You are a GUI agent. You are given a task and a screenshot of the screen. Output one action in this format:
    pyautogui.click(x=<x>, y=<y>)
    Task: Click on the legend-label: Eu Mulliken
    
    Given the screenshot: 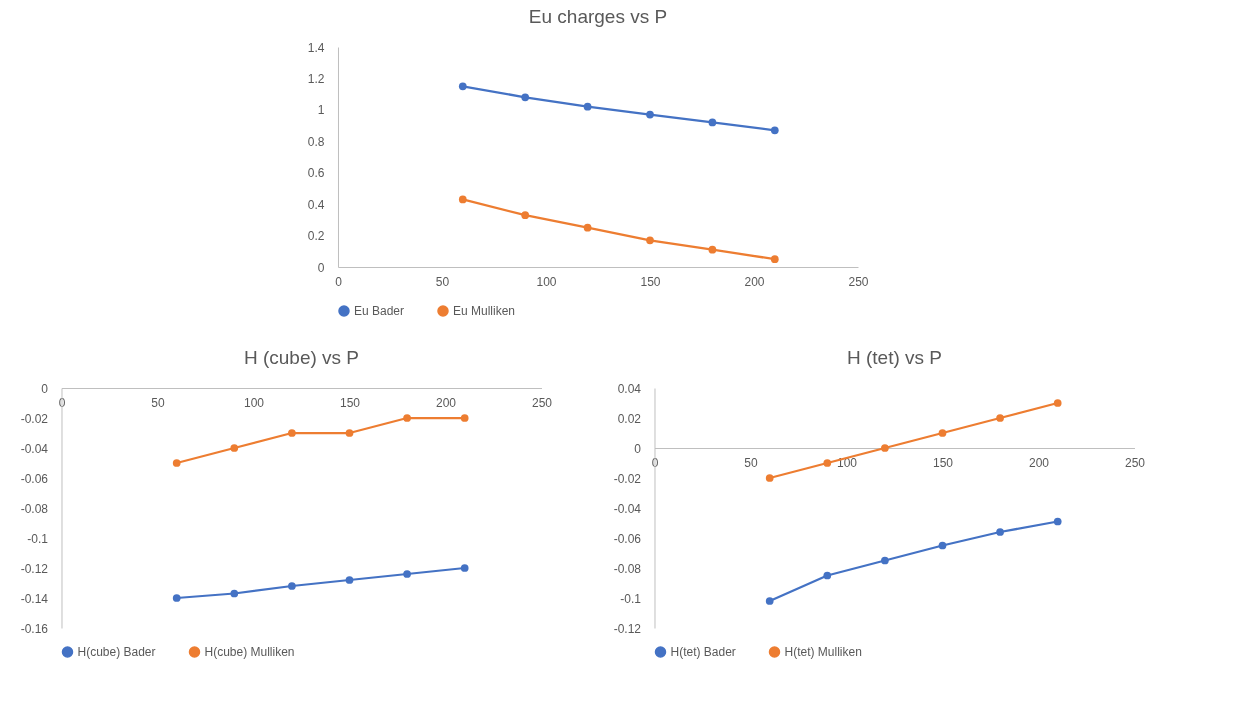 What is the action you would take?
    pyautogui.click(x=484, y=311)
    